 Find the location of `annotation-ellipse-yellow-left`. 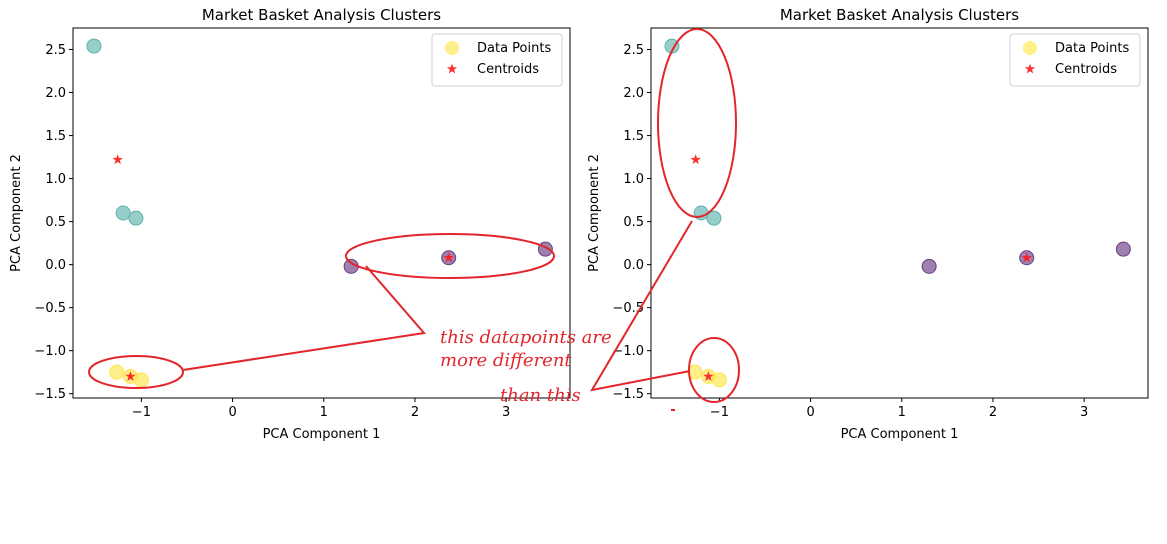

annotation-ellipse-yellow-left is located at coordinates (136, 372).